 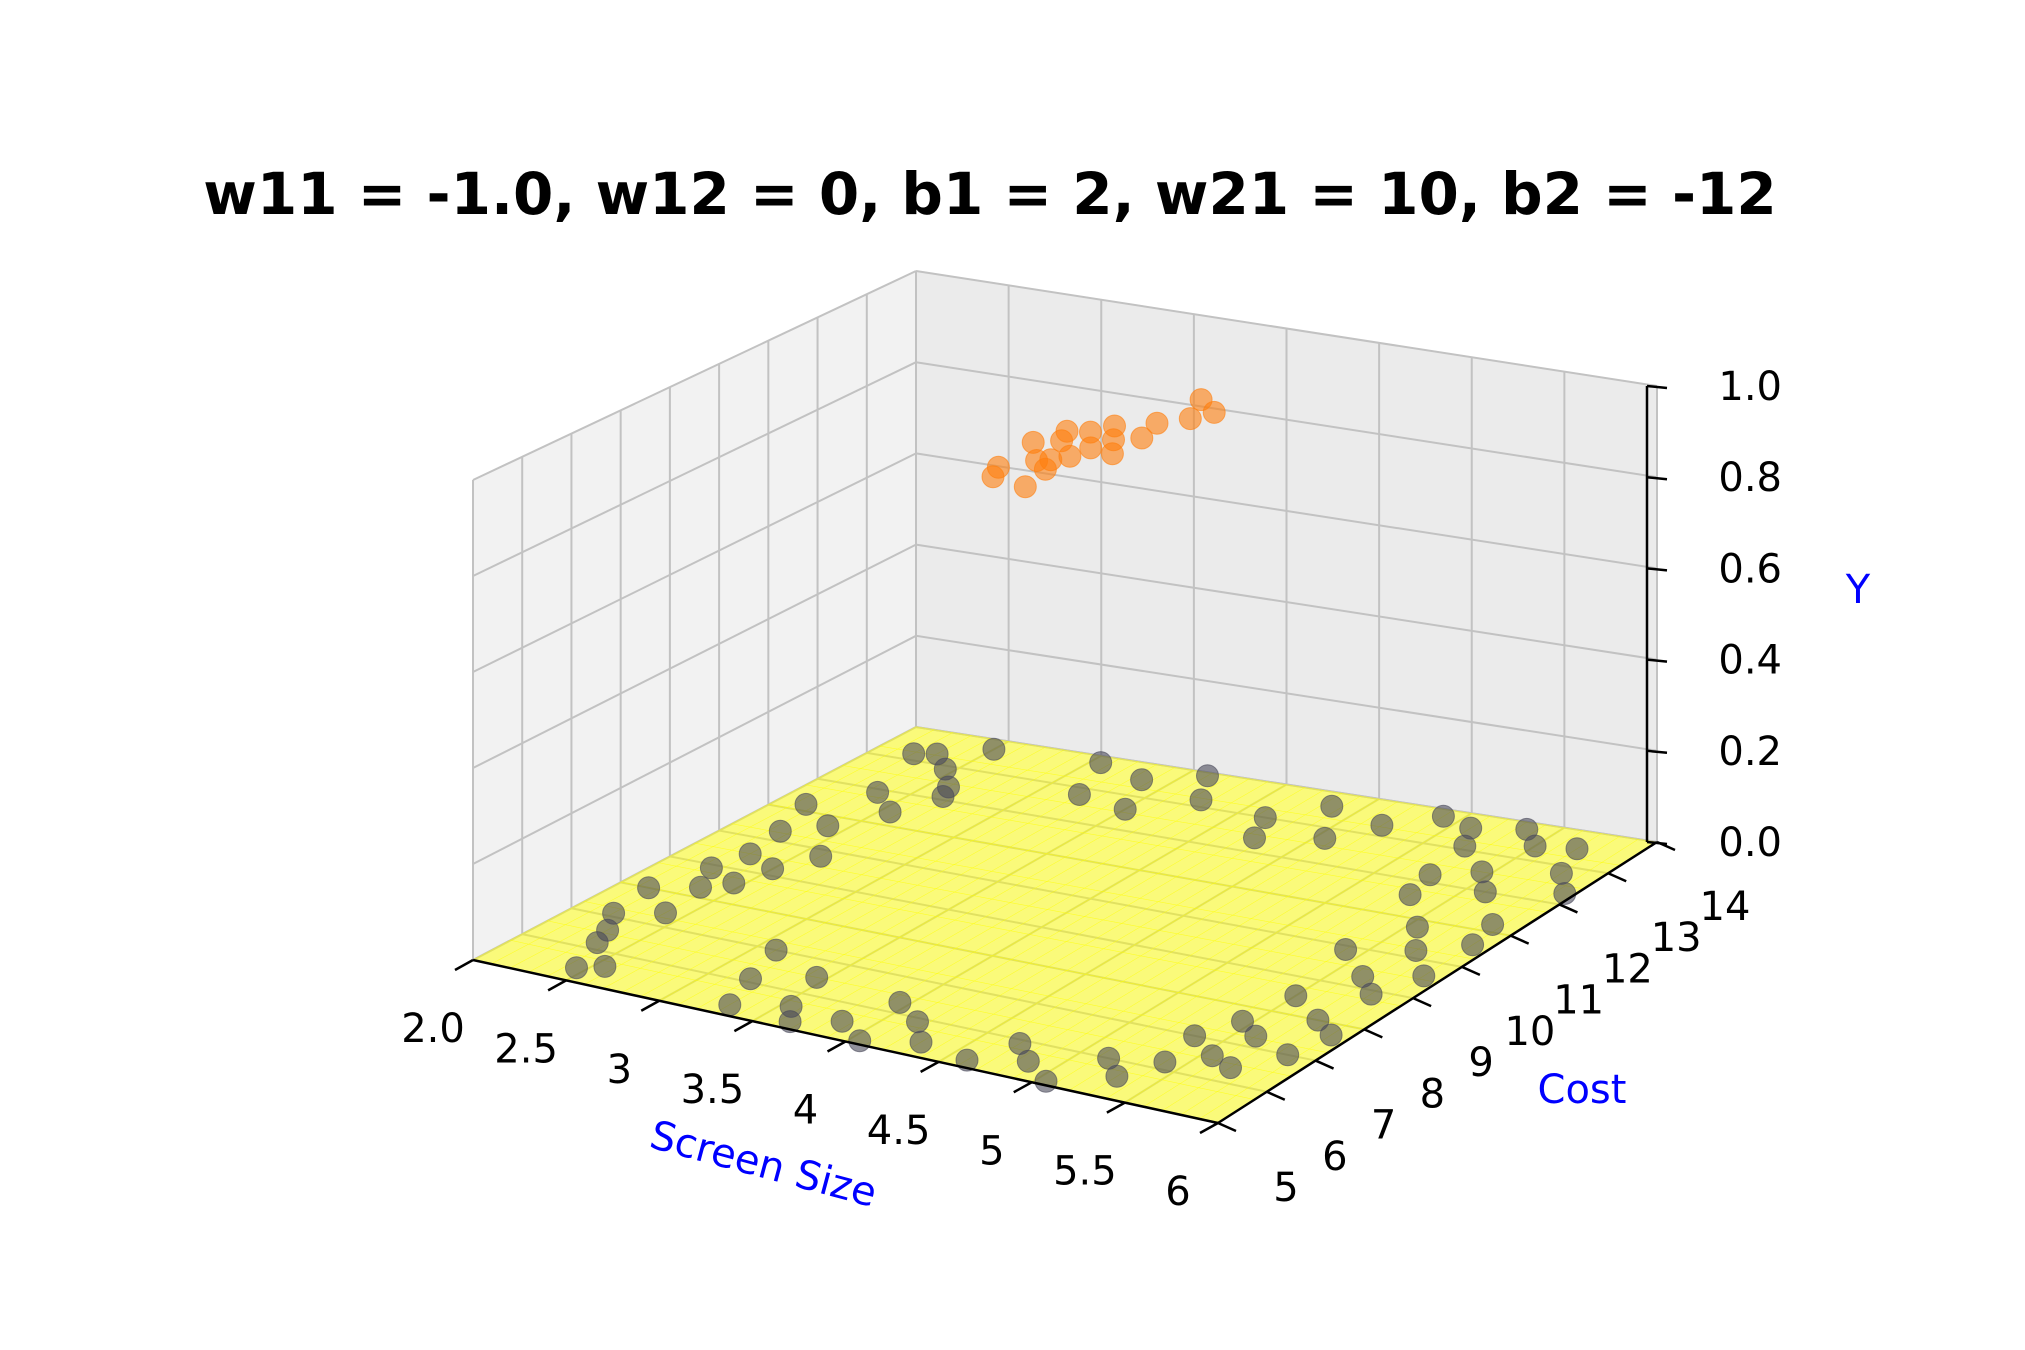 I want to click on y-tick-label: 7, so click(x=1383, y=1126).